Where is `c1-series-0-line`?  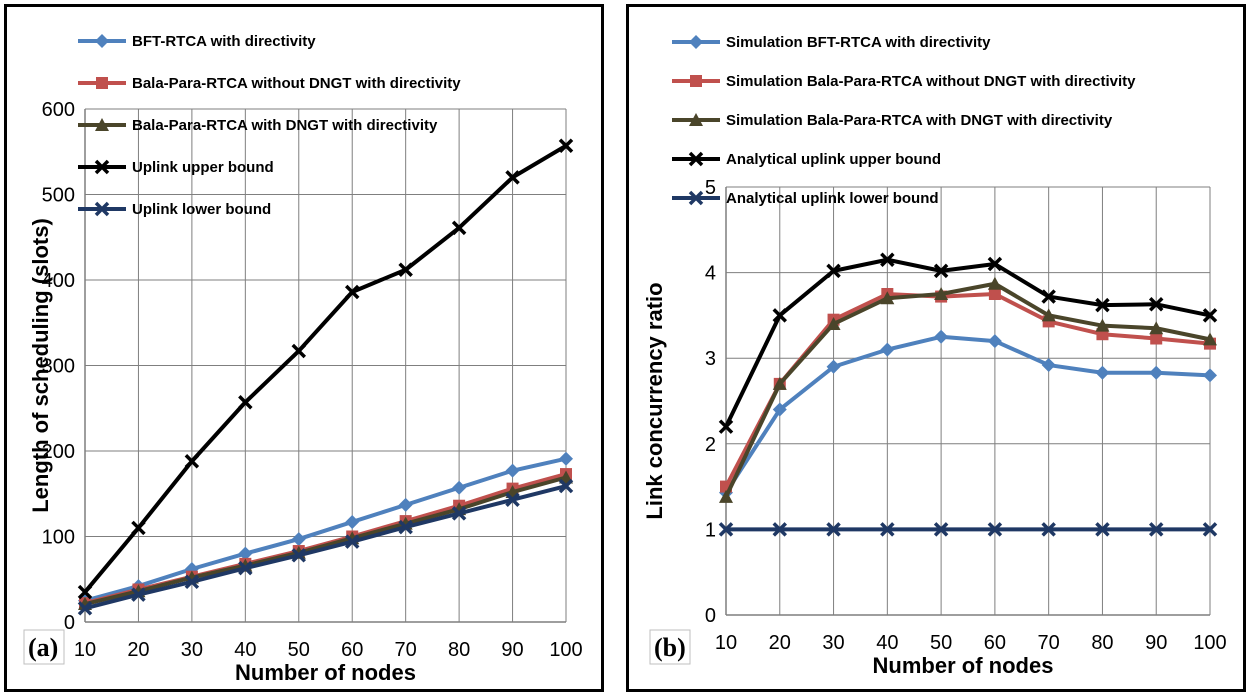 c1-series-0-line is located at coordinates (967, 414).